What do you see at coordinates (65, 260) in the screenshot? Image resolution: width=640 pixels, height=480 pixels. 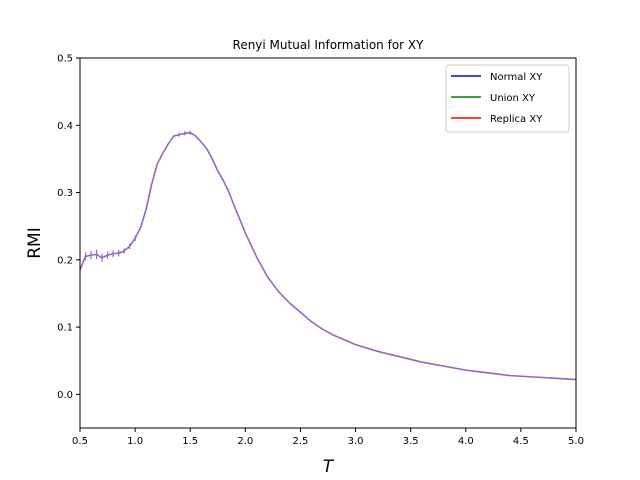 I see `y-tick-label: 0.2` at bounding box center [65, 260].